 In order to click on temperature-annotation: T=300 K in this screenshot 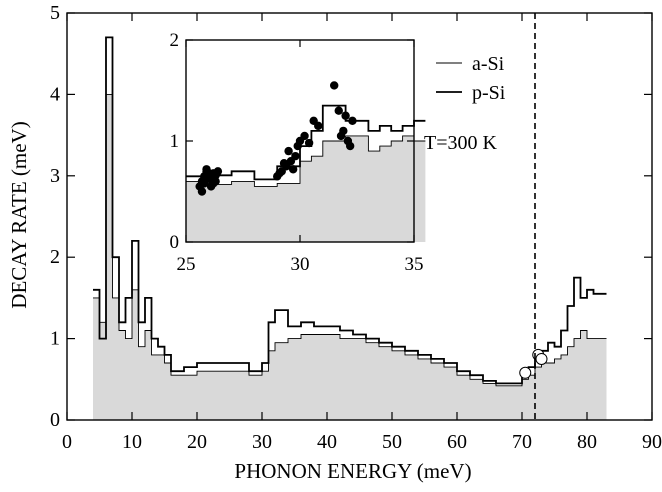, I will do `click(460, 143)`.